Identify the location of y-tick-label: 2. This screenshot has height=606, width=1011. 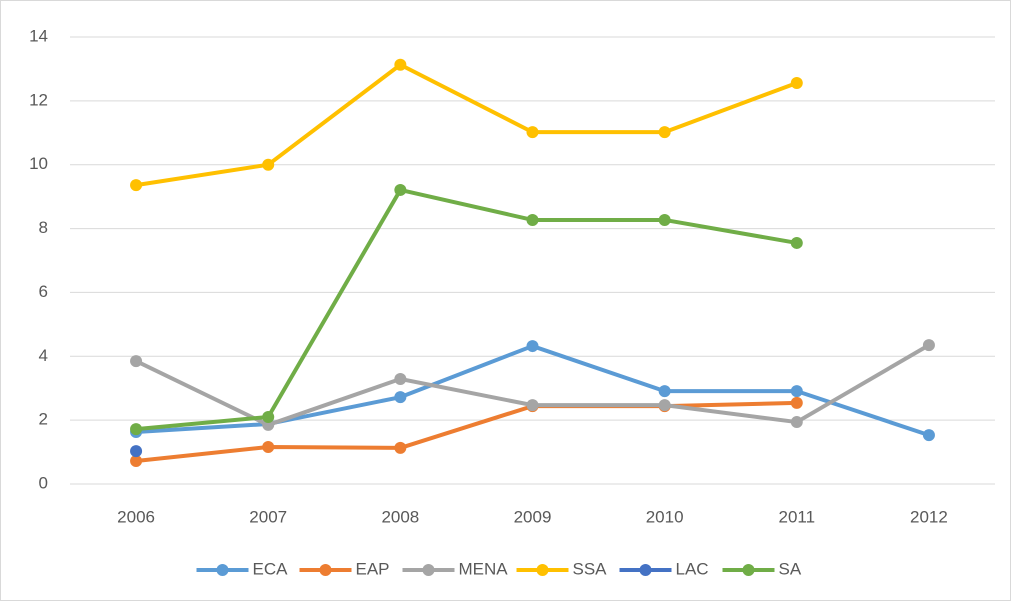
(43, 419).